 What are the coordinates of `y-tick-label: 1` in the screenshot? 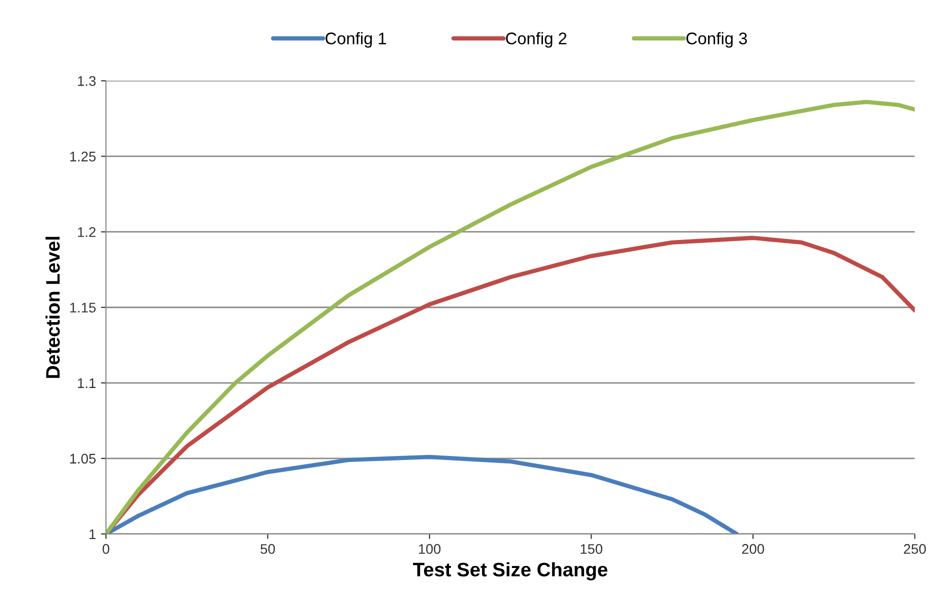 It's located at (93, 534).